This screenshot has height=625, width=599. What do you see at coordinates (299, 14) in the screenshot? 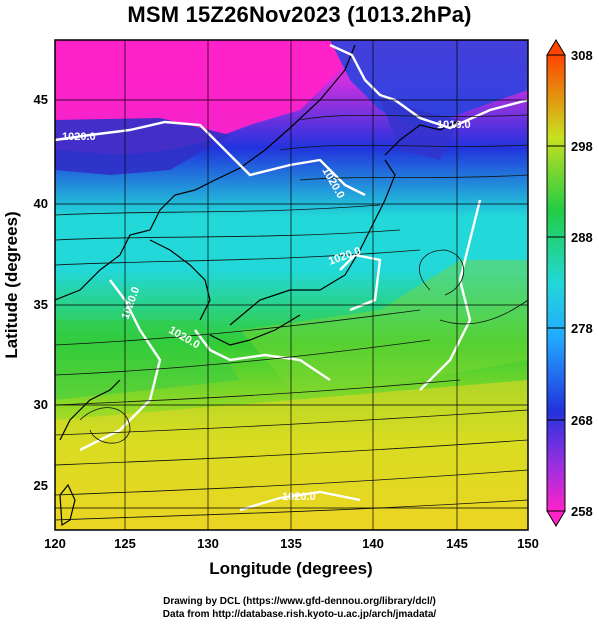
I see `chart-title: MSM 15Z26Nov2023 (1013.2hPa)` at bounding box center [299, 14].